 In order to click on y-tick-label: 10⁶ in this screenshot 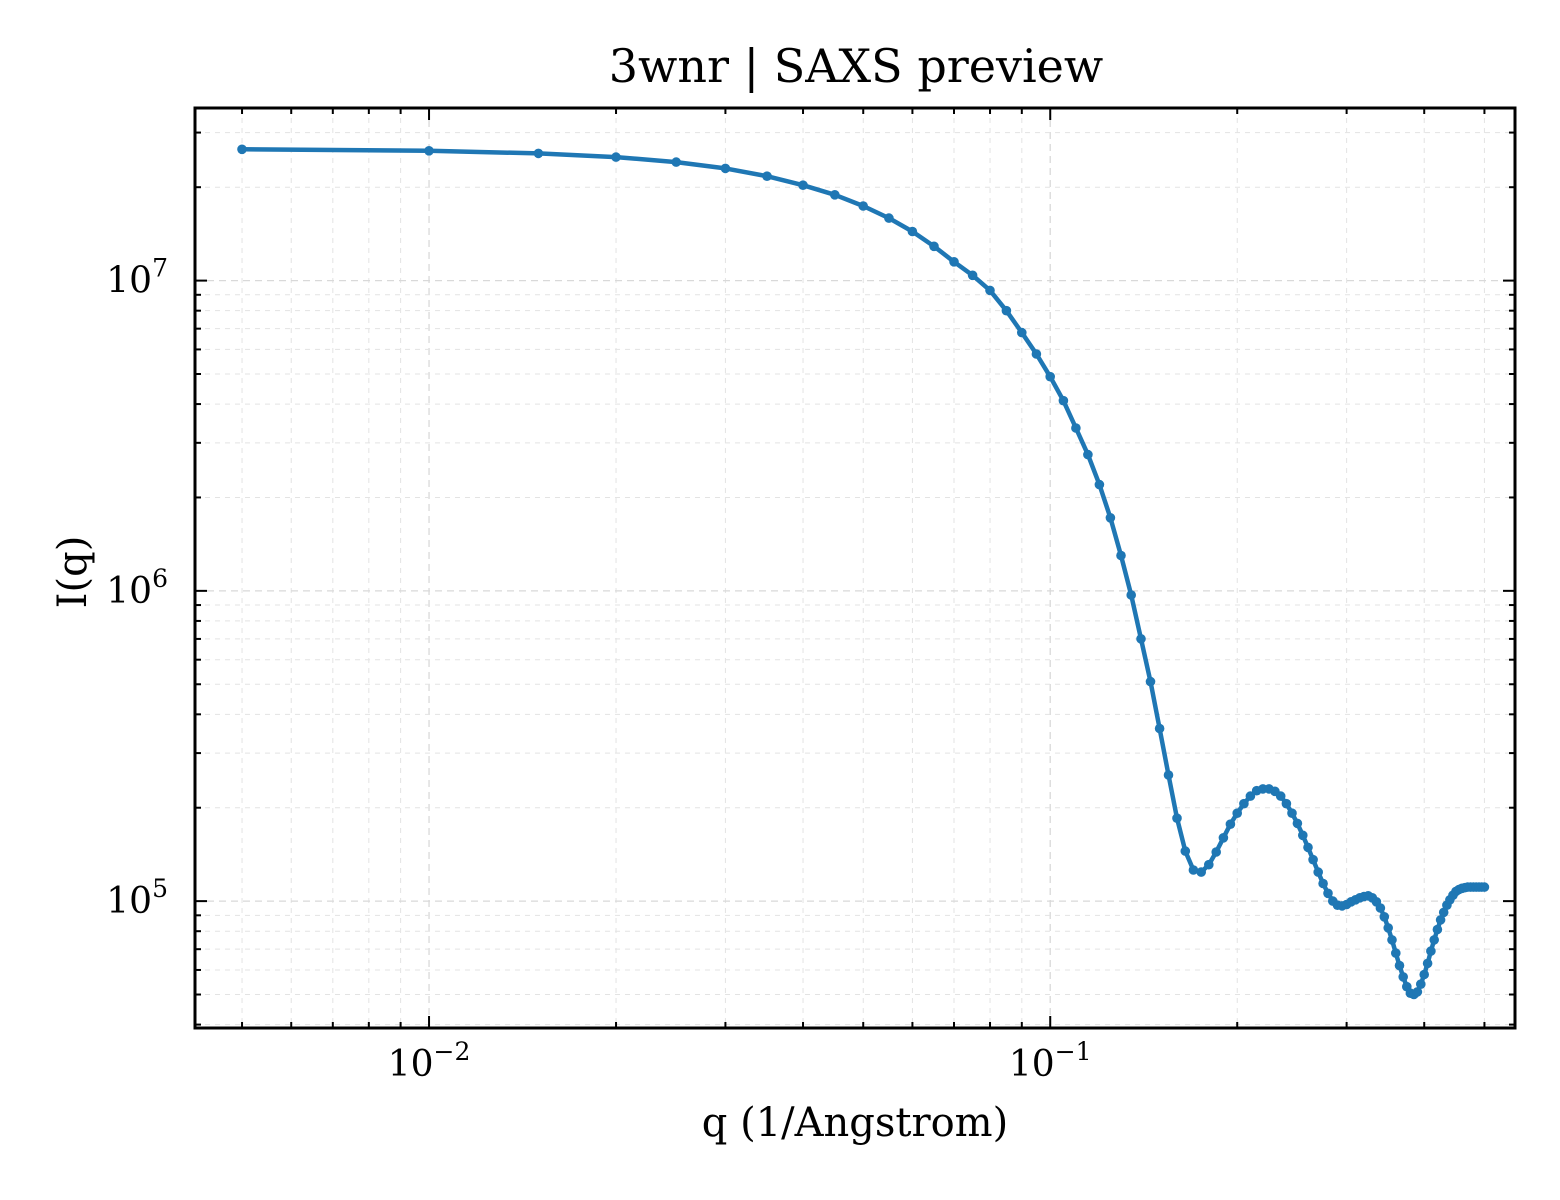, I will do `click(137, 588)`.